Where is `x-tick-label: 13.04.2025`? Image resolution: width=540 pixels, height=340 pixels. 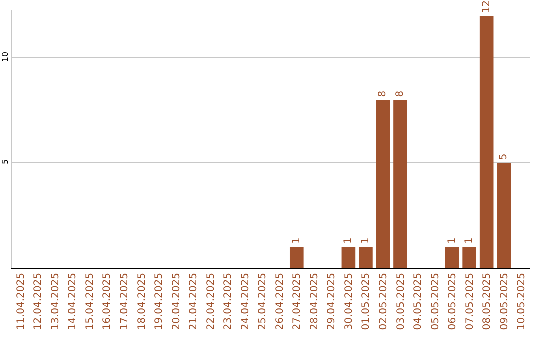
x-tick-label: 13.04.2025 is located at coordinates (56, 301).